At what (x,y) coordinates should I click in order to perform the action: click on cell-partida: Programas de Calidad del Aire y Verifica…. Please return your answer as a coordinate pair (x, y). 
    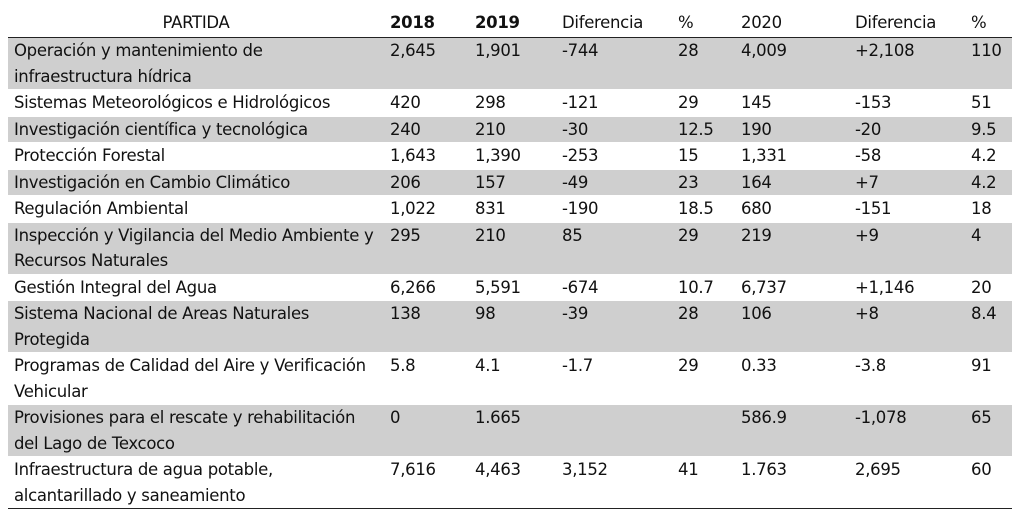
    Looking at the image, I should click on (196, 378).